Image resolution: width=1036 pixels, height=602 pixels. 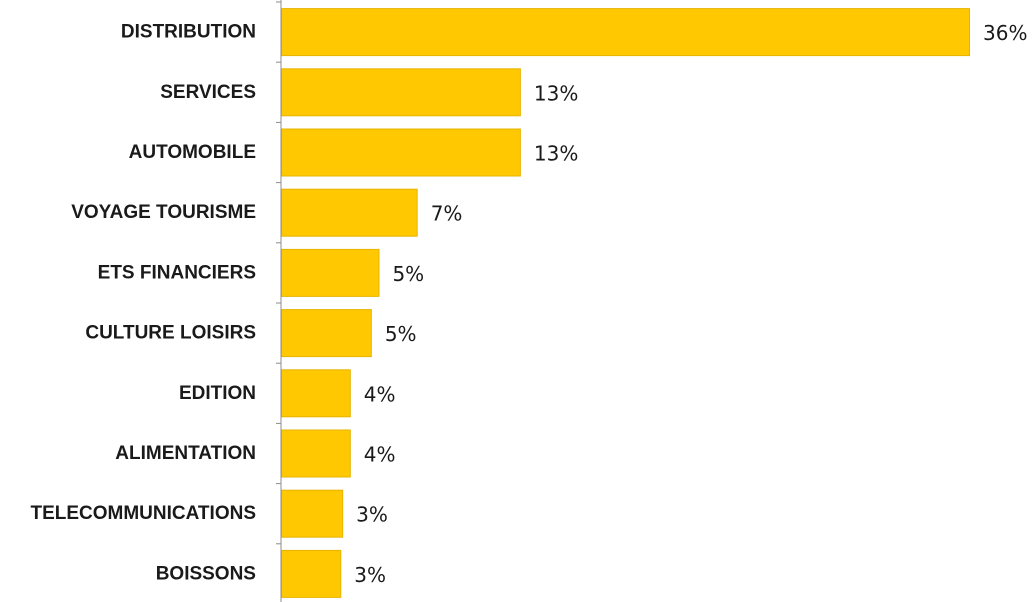 What do you see at coordinates (380, 394) in the screenshot?
I see `value-label-edition: 4%` at bounding box center [380, 394].